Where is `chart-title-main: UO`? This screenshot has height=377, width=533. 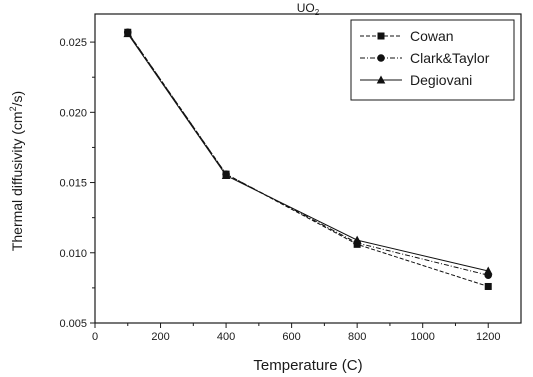
chart-title-main: UO is located at coordinates (306, 8).